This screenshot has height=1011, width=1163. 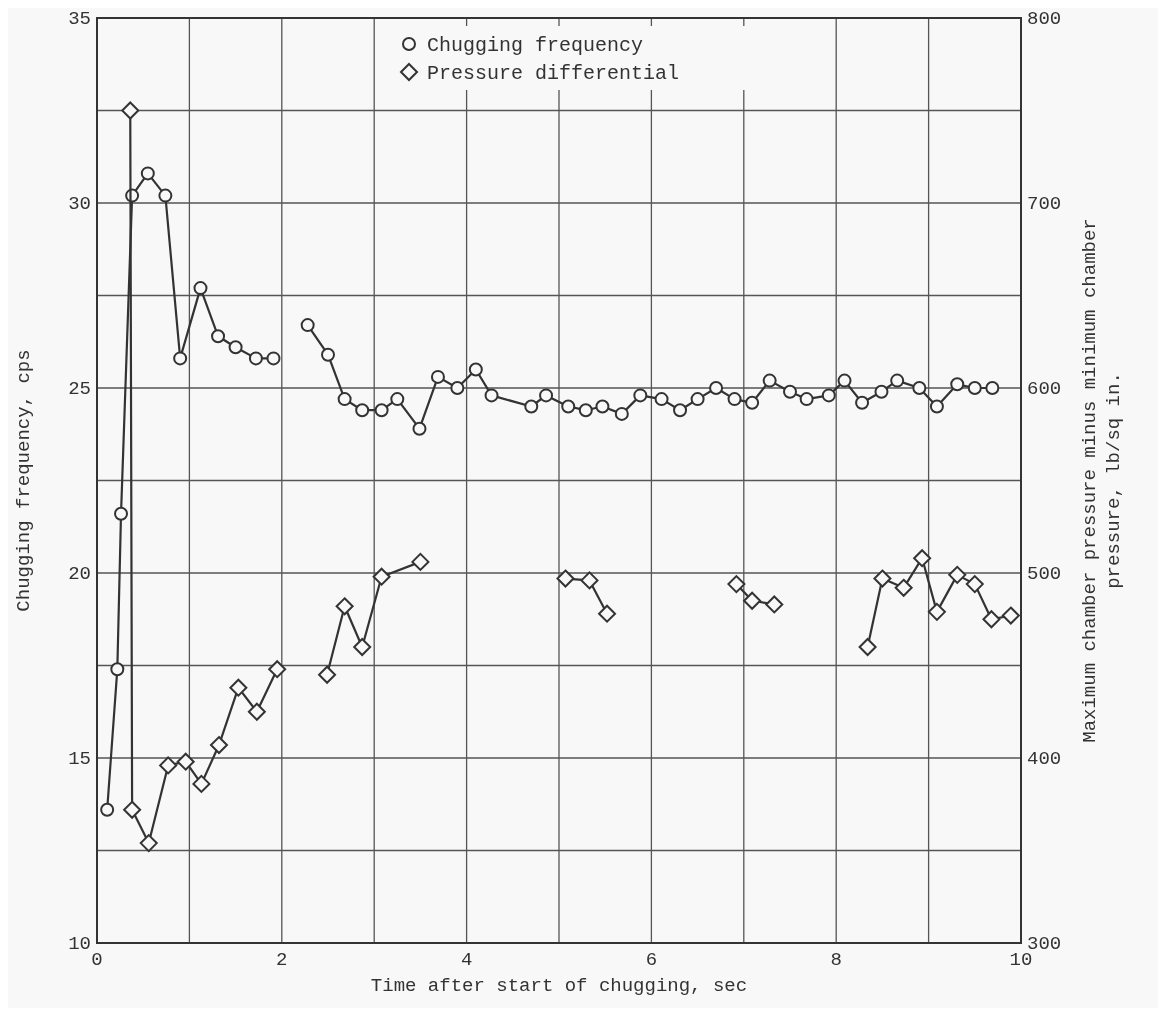 What do you see at coordinates (1044, 389) in the screenshot?
I see `y2-tick-label: 600` at bounding box center [1044, 389].